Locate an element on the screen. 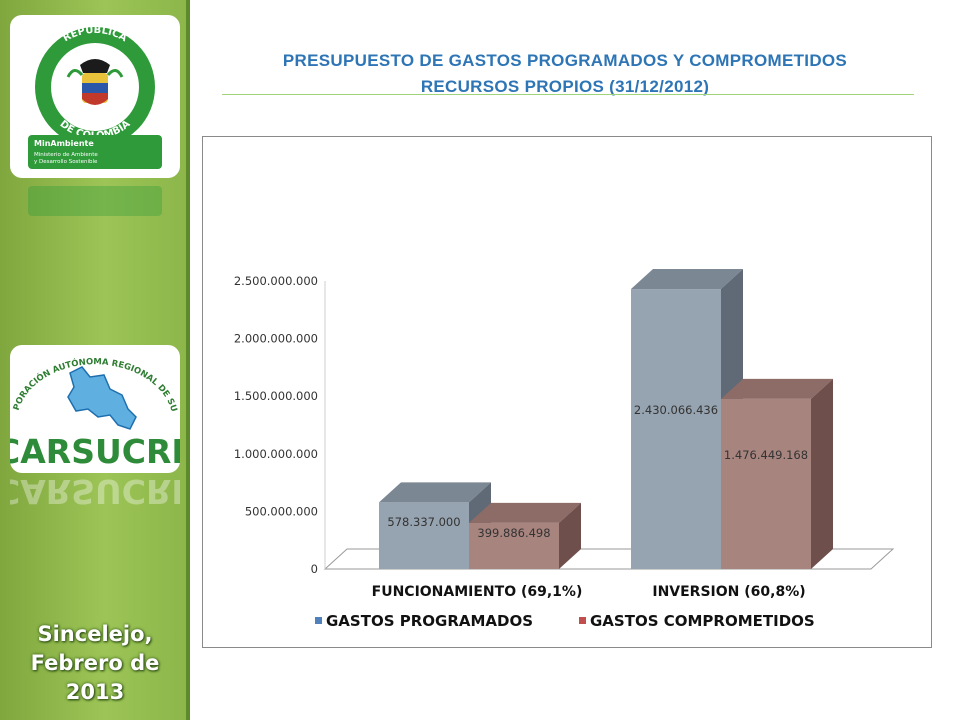 The width and height of the screenshot is (960, 720). data-label: 578.337.000 is located at coordinates (423, 522).